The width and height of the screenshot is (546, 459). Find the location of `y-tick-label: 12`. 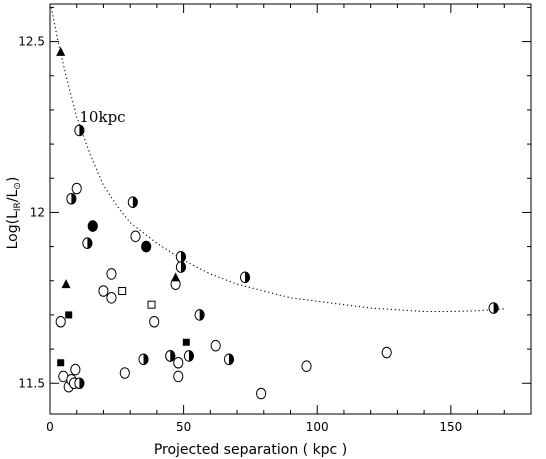

y-tick-label: 12 is located at coordinates (37, 212).